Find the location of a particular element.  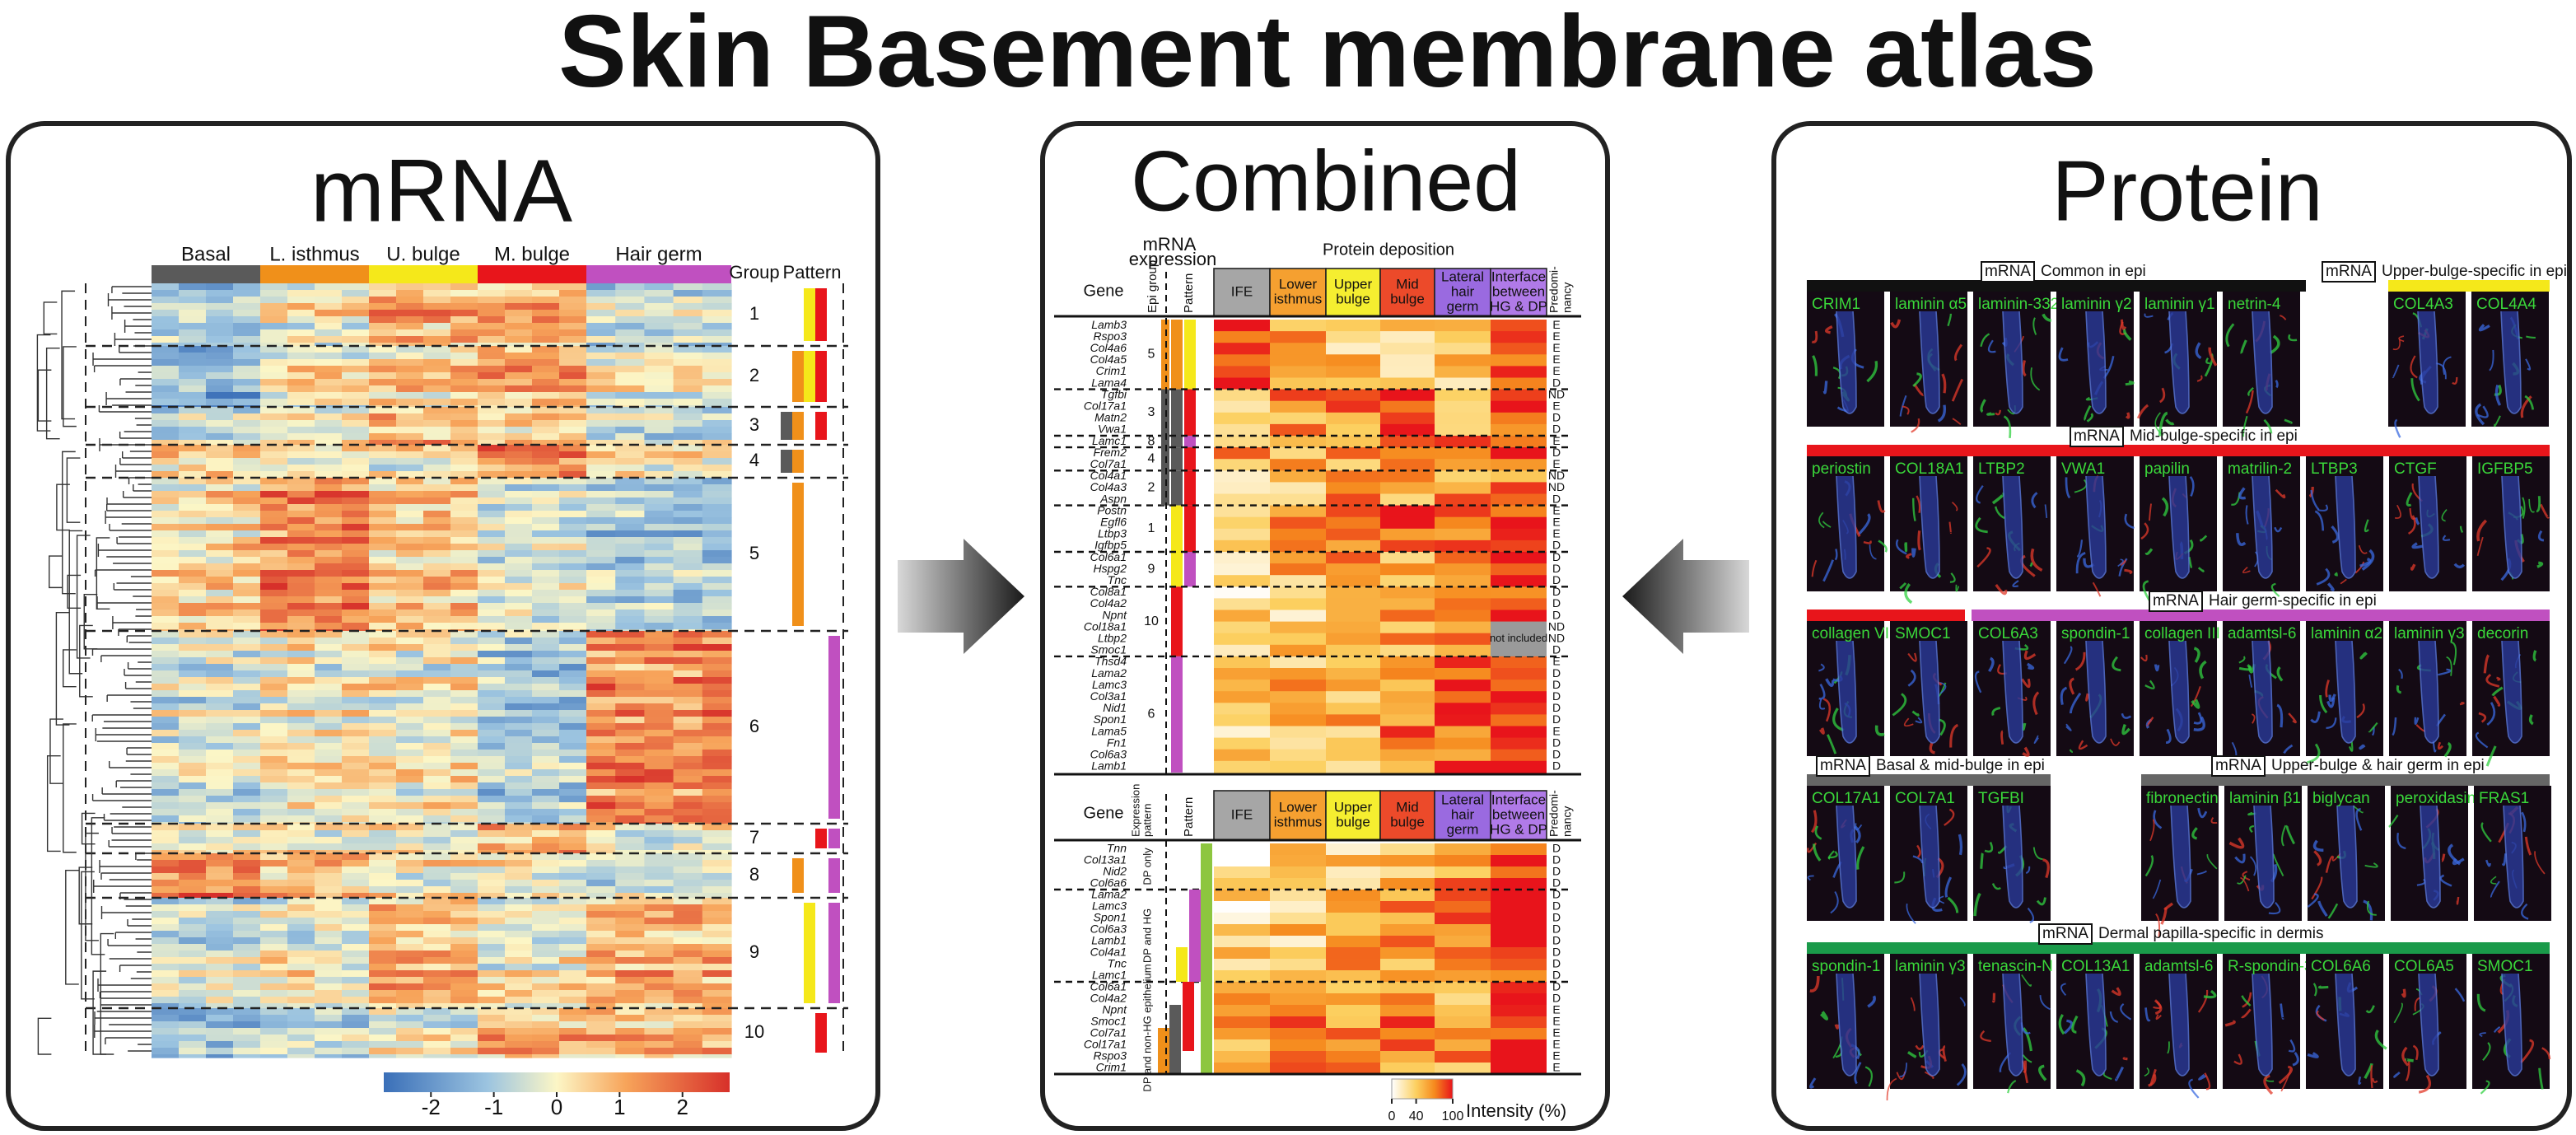

gene-label: Lamc3 is located at coordinates (1109, 684).